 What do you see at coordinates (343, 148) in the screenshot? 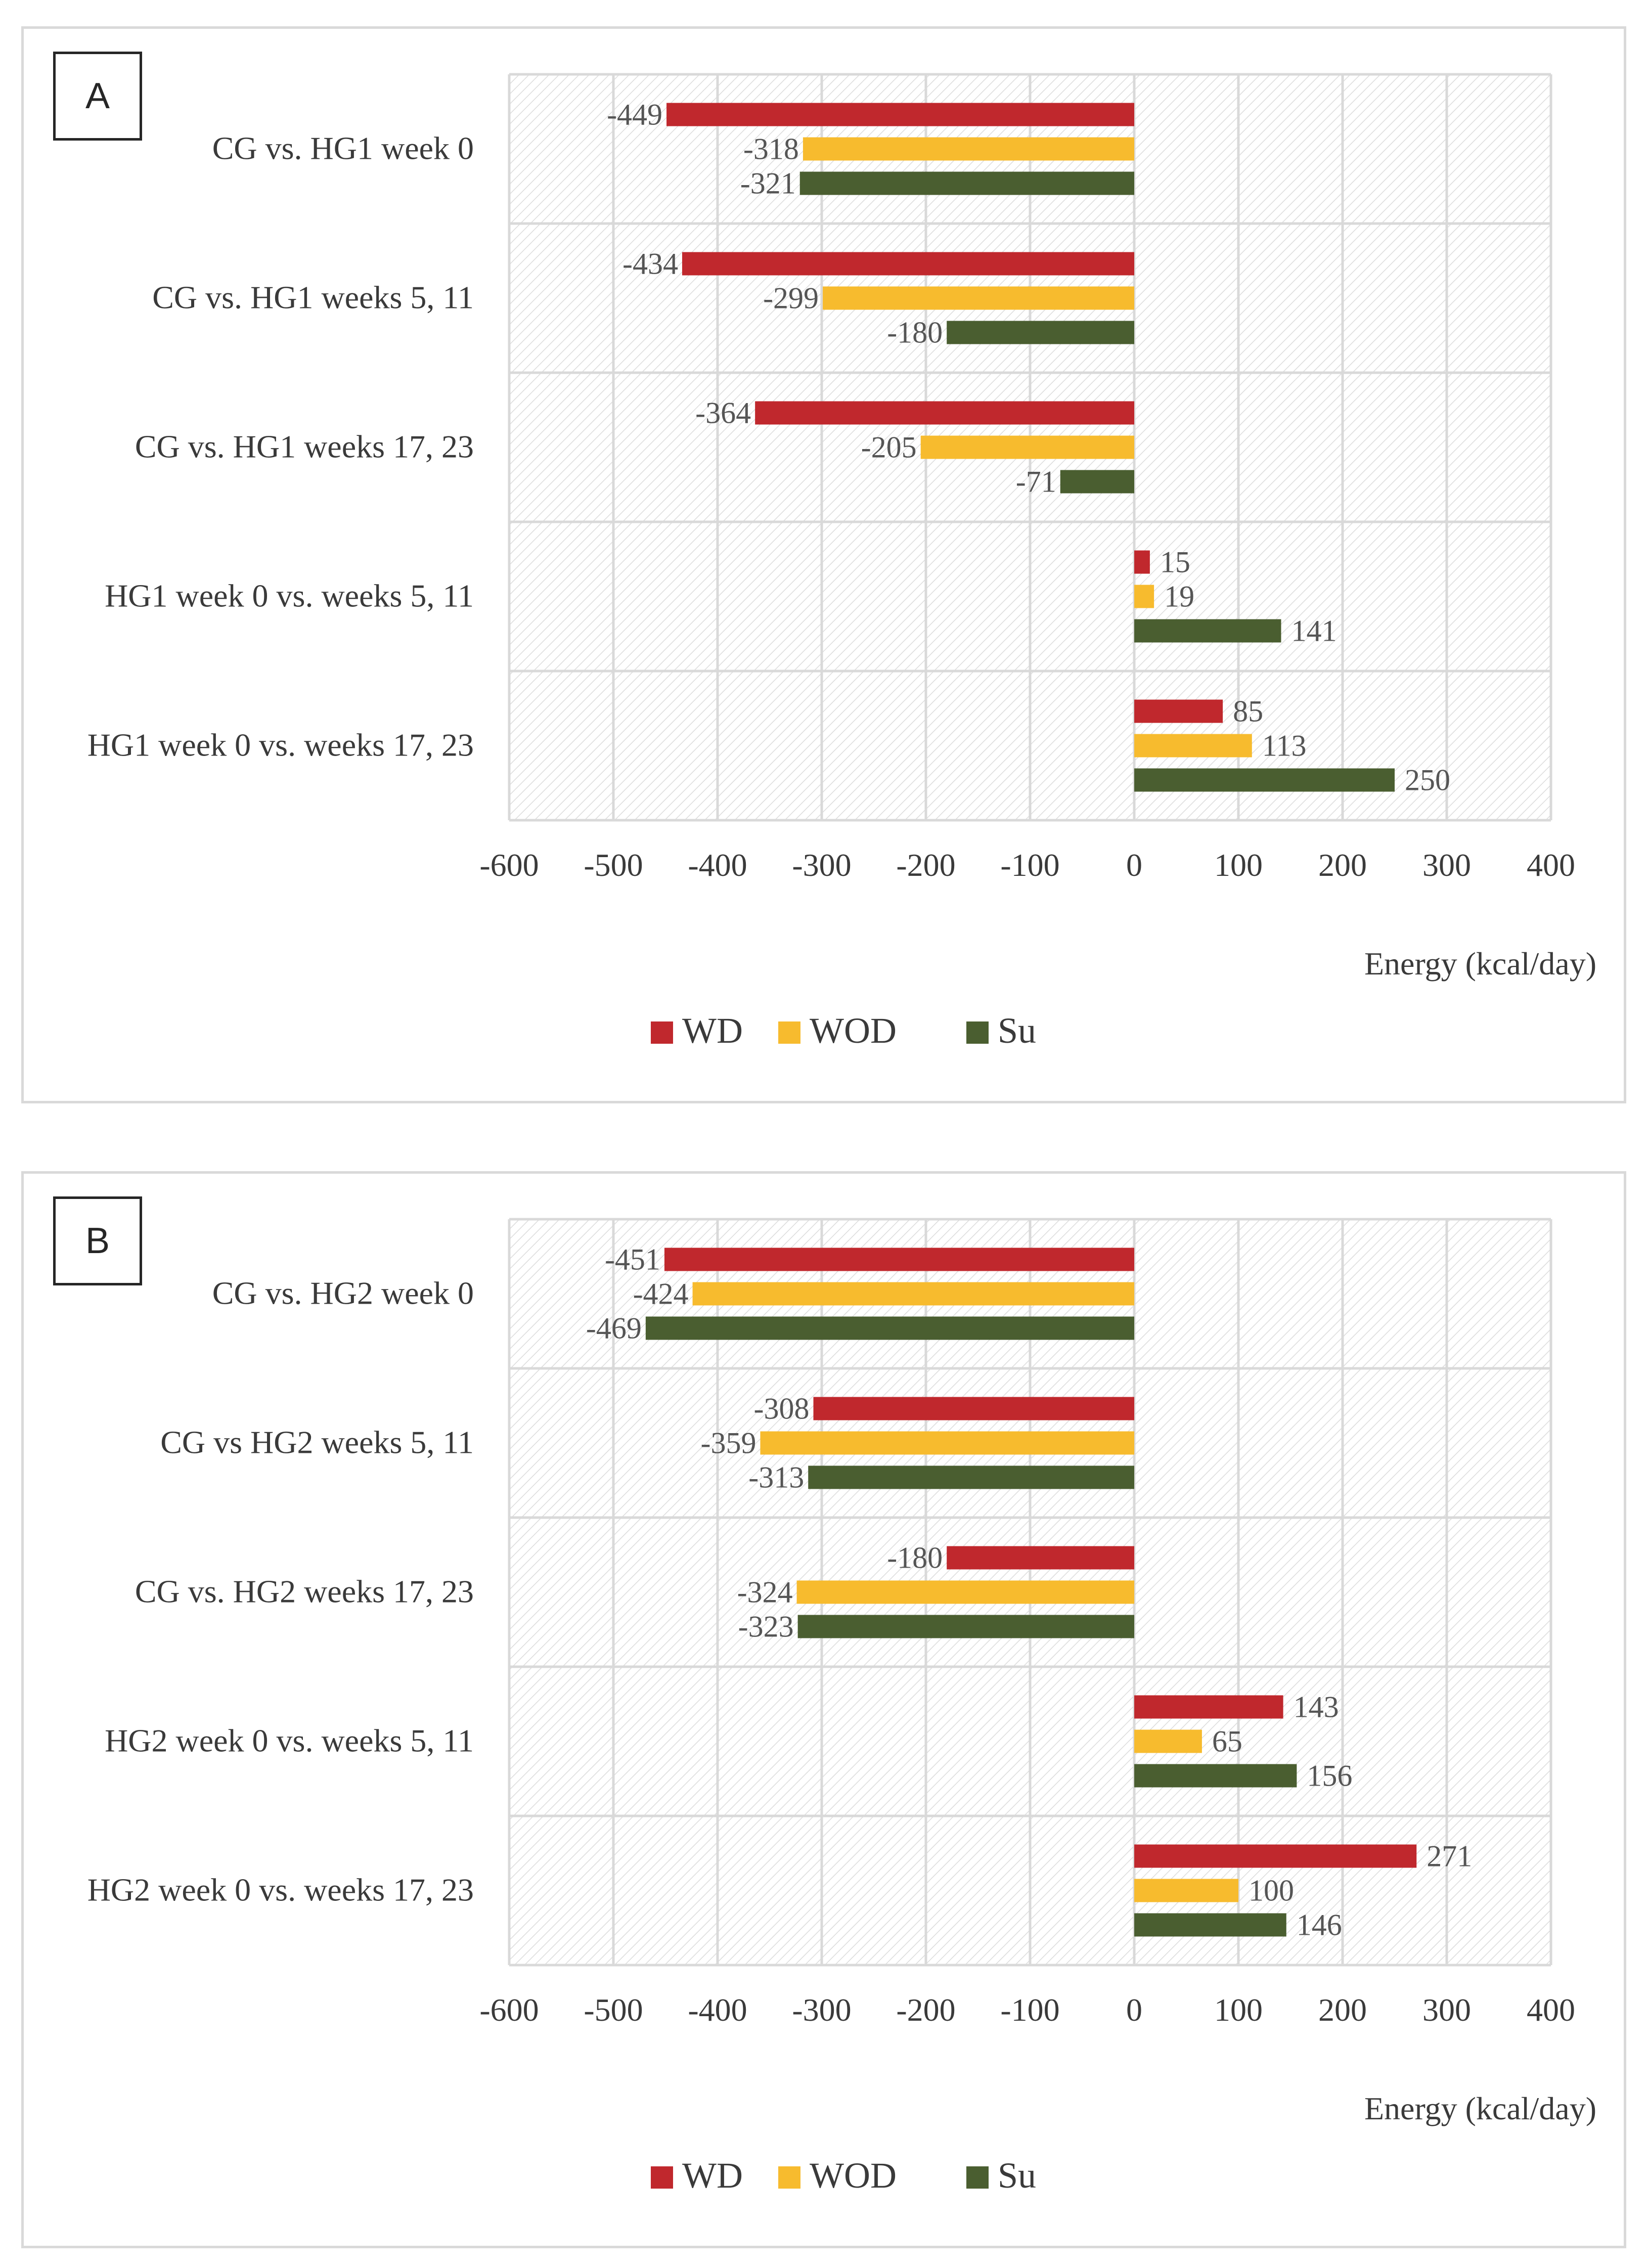
I see `category-label: CG vs. HG1 week 0` at bounding box center [343, 148].